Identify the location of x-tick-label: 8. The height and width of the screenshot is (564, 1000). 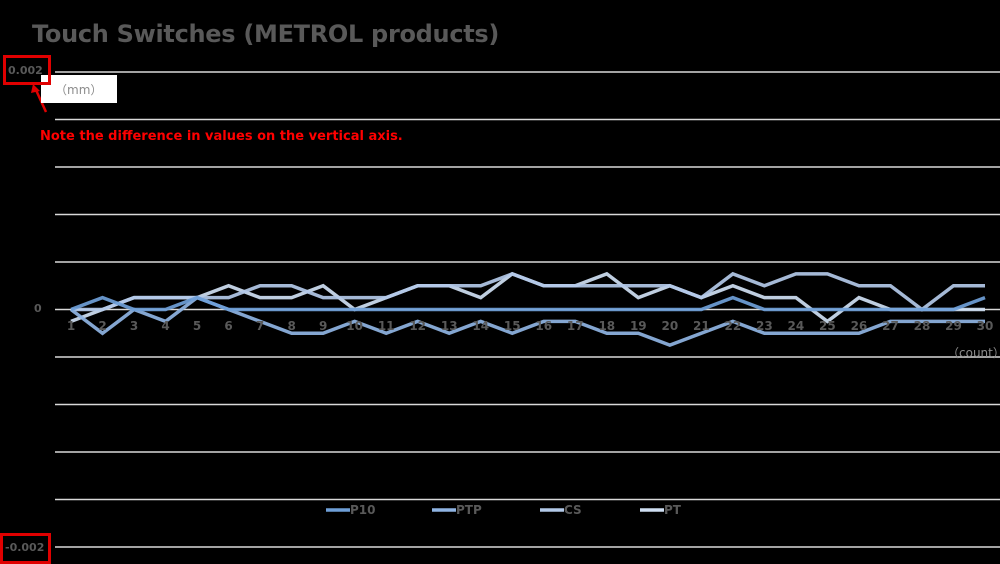
(291, 326).